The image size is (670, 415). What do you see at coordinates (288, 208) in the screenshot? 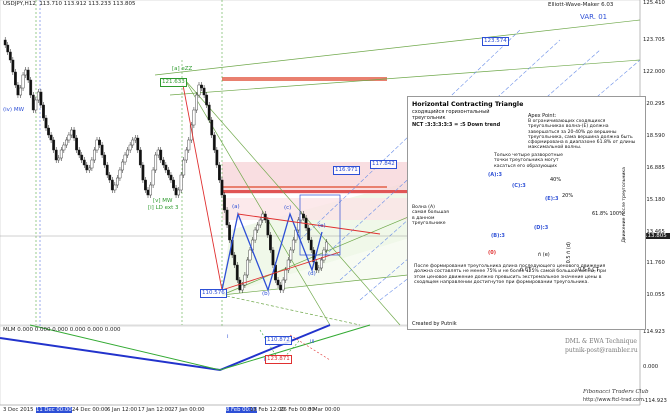
I see `wave-label-c: (c)` at bounding box center [288, 208].